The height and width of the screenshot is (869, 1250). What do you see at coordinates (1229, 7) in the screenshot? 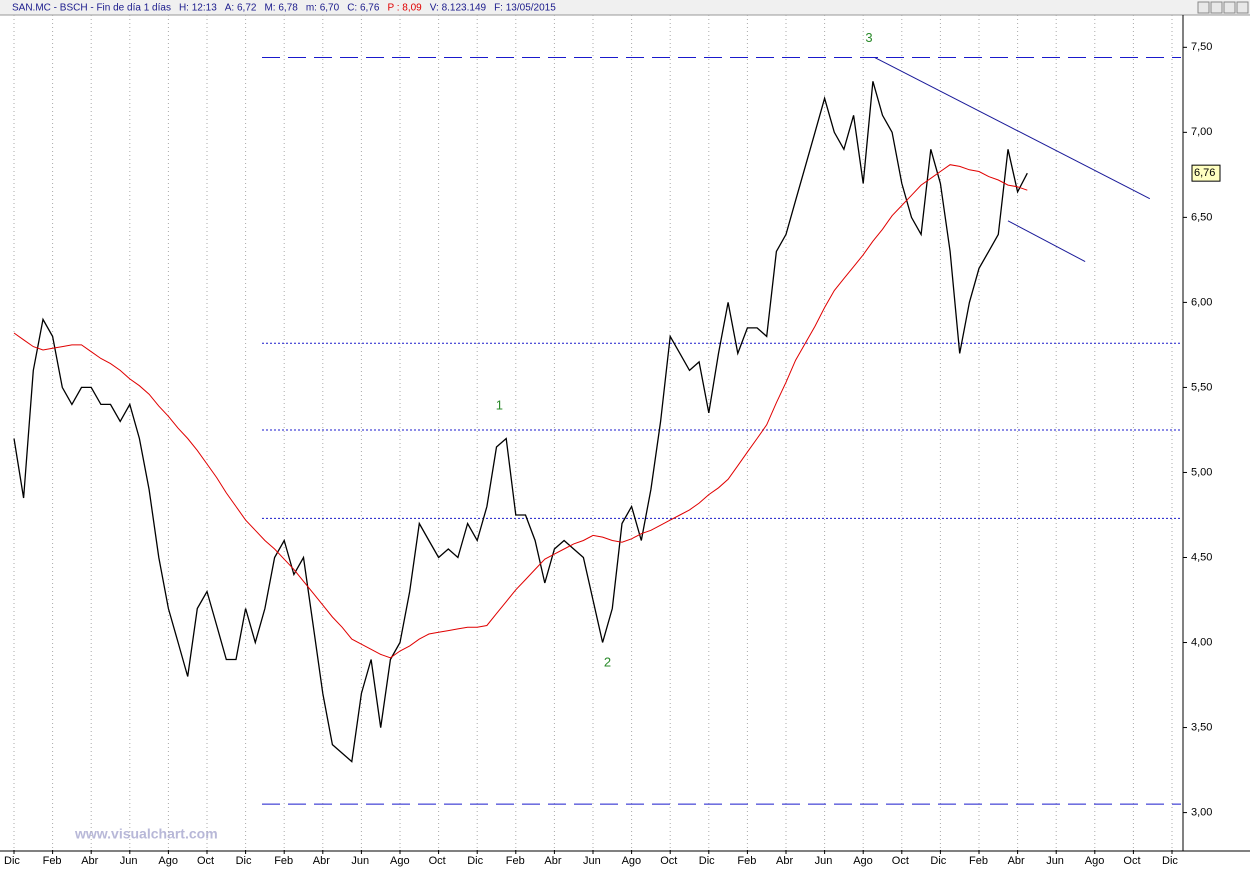
I see `restore-button` at bounding box center [1229, 7].